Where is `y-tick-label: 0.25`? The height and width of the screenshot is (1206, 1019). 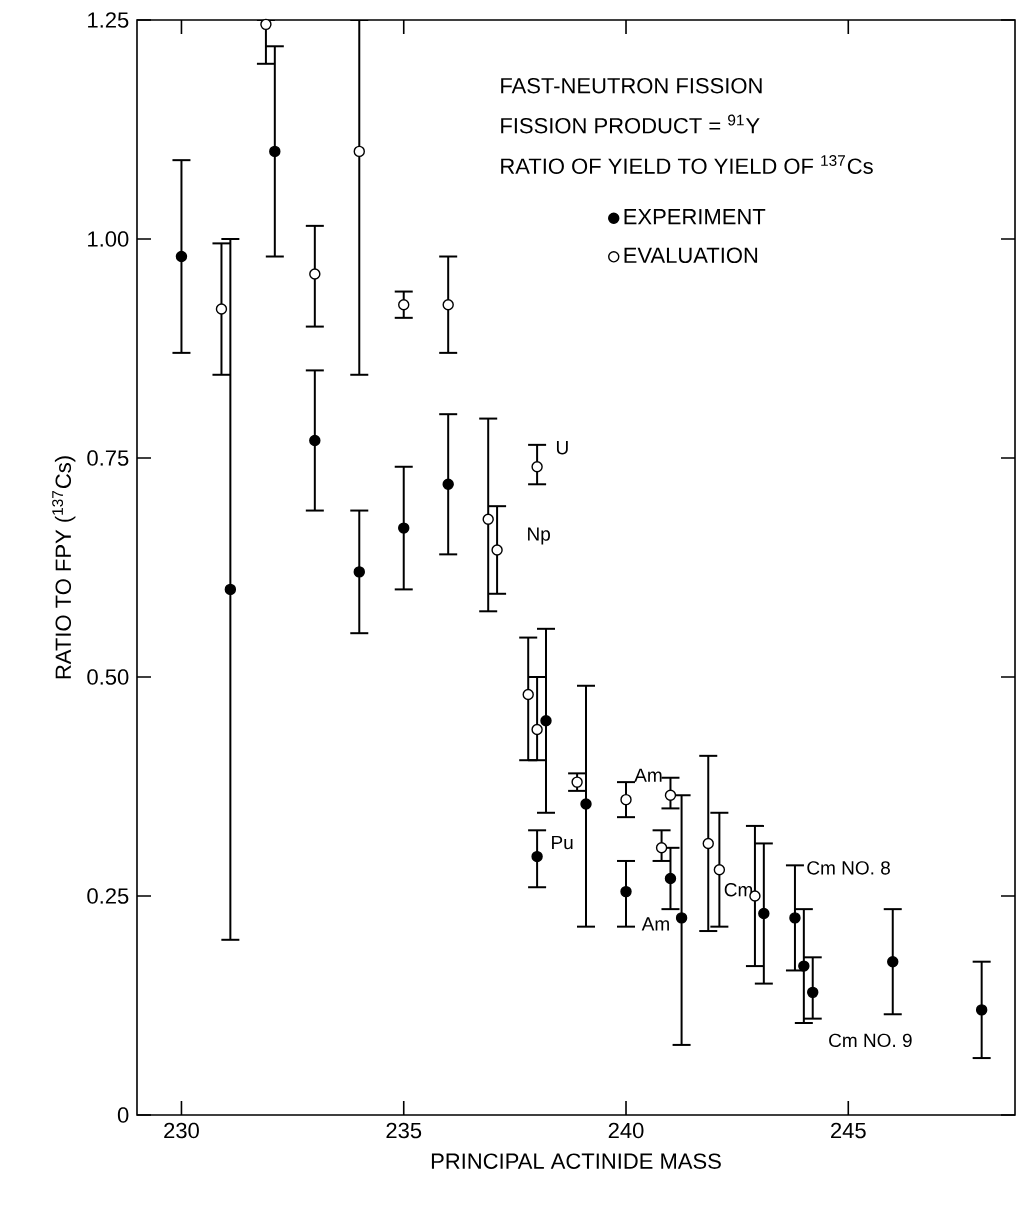 y-tick-label: 0.25 is located at coordinates (108, 896).